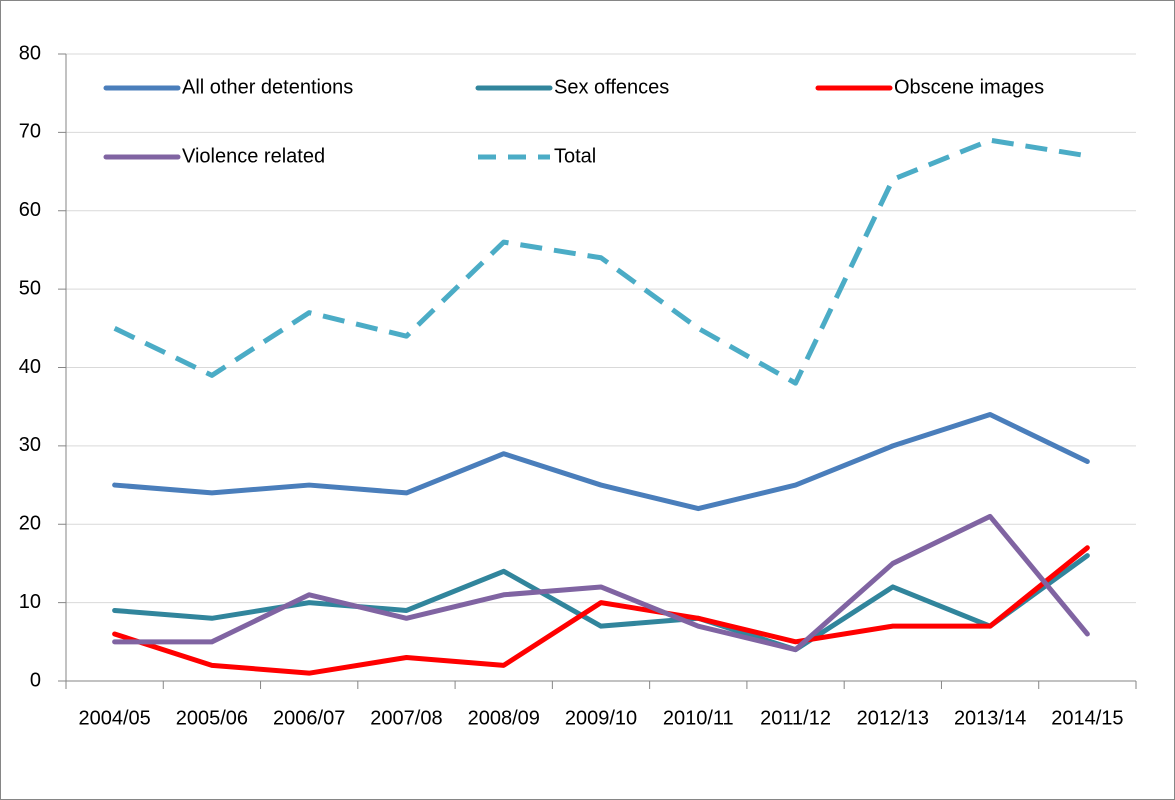  I want to click on legend-label: All other detentions, so click(267, 87).